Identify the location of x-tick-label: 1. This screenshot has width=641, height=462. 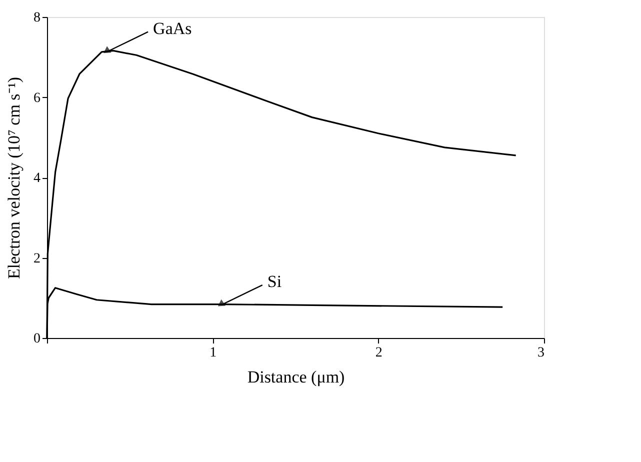
(213, 353).